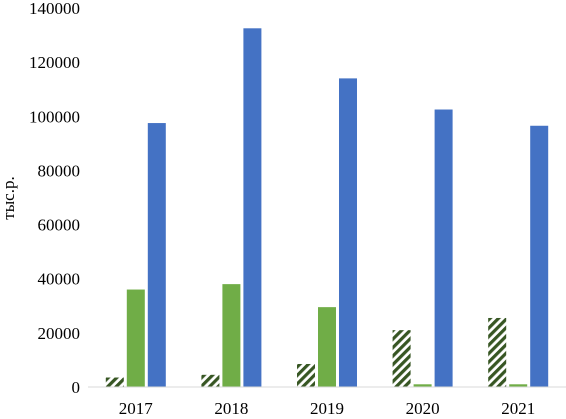  Describe the element at coordinates (518, 408) in the screenshot. I see `x-tick-label: 2021` at that location.